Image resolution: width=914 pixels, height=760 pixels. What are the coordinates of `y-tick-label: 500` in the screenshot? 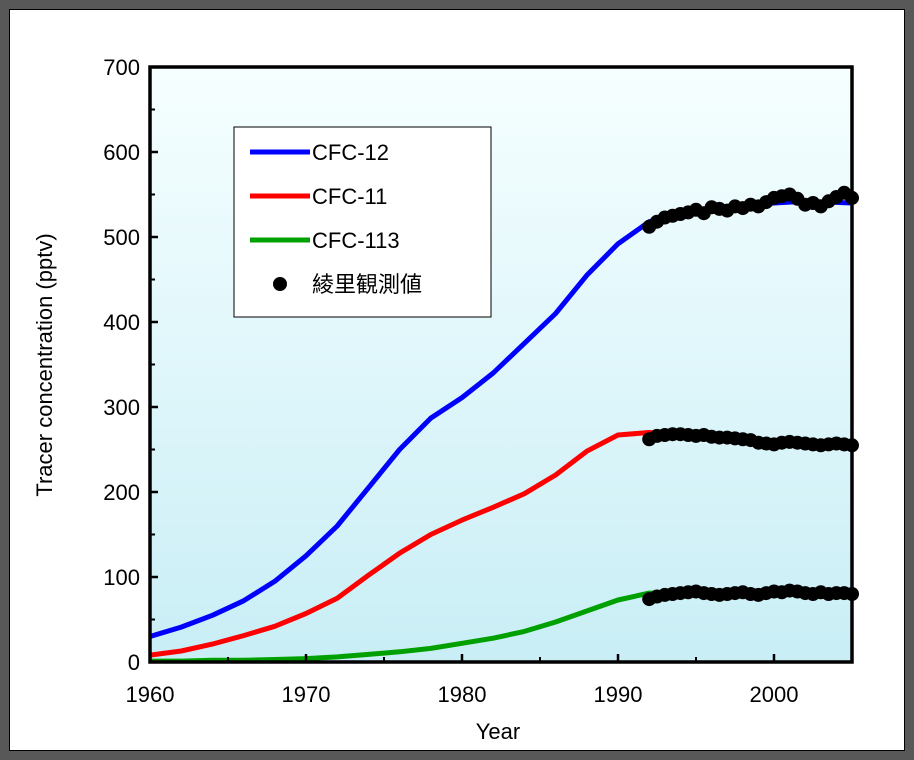 It's located at (121, 237).